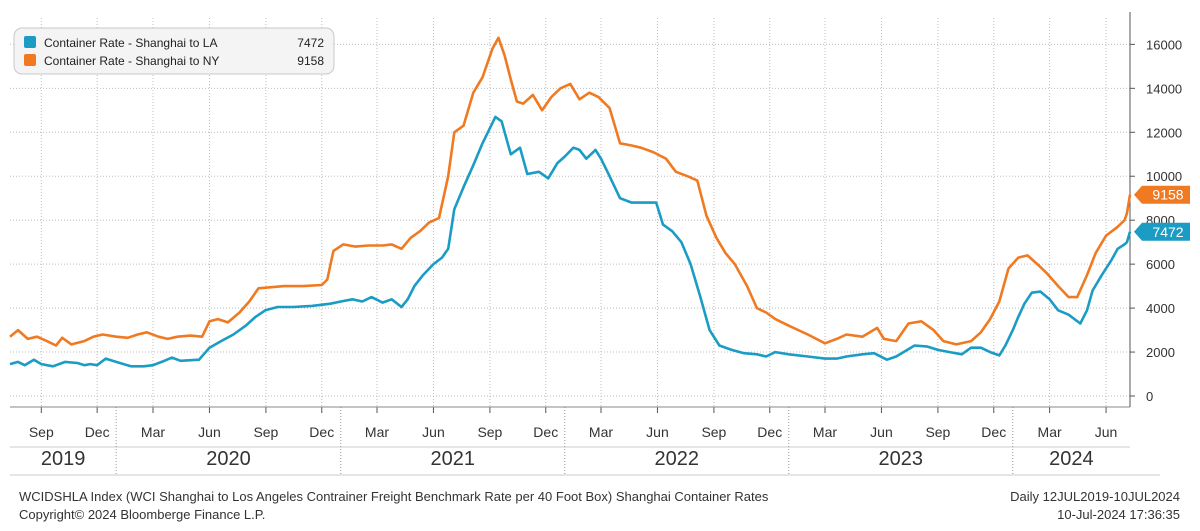 The image size is (1200, 531). Describe the element at coordinates (63, 459) in the screenshot. I see `year-label: 2019` at that location.